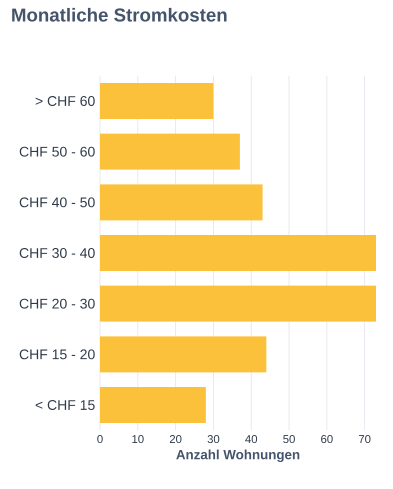  I want to click on y-tick-label: CHF 15 - 20, so click(57, 354).